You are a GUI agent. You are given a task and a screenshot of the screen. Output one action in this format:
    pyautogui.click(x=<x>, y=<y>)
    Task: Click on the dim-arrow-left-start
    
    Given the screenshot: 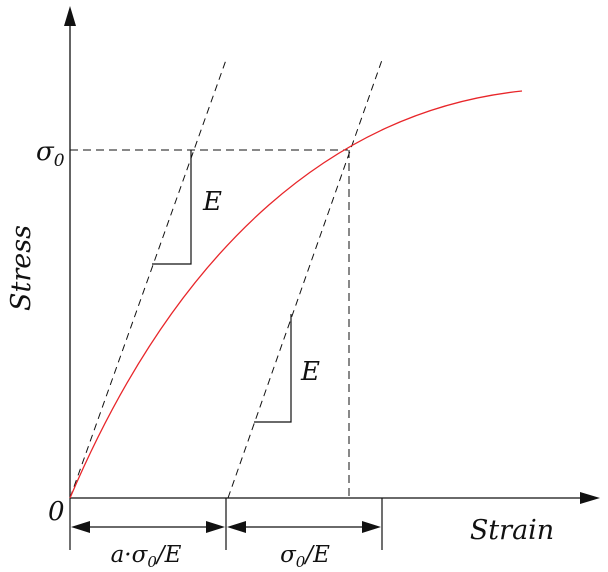 What is the action you would take?
    pyautogui.click(x=80, y=527)
    